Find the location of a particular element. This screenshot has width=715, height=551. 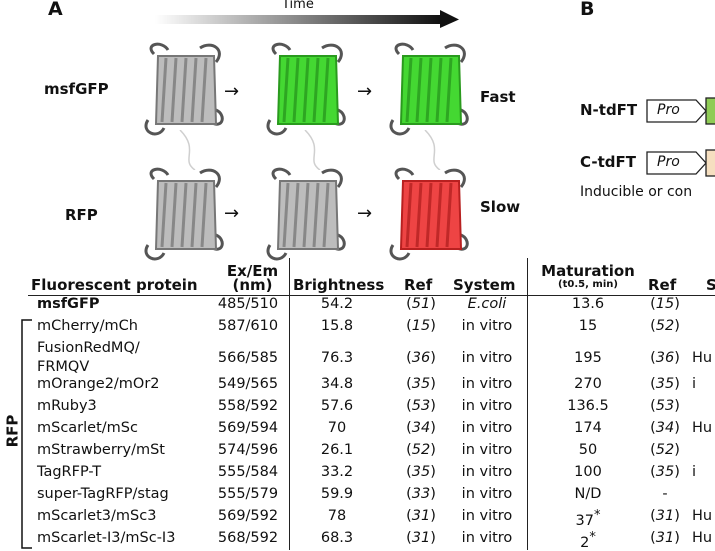

maturation-value: 270 is located at coordinates (588, 384).